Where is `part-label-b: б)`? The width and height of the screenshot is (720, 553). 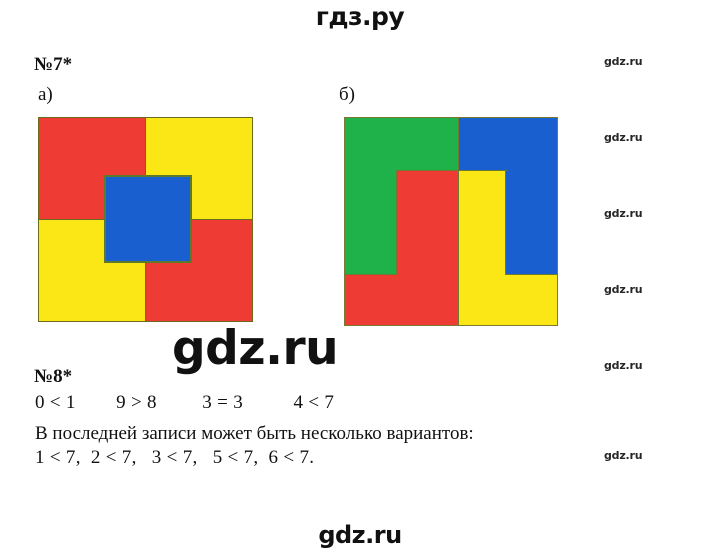 part-label-b: б) is located at coordinates (347, 94).